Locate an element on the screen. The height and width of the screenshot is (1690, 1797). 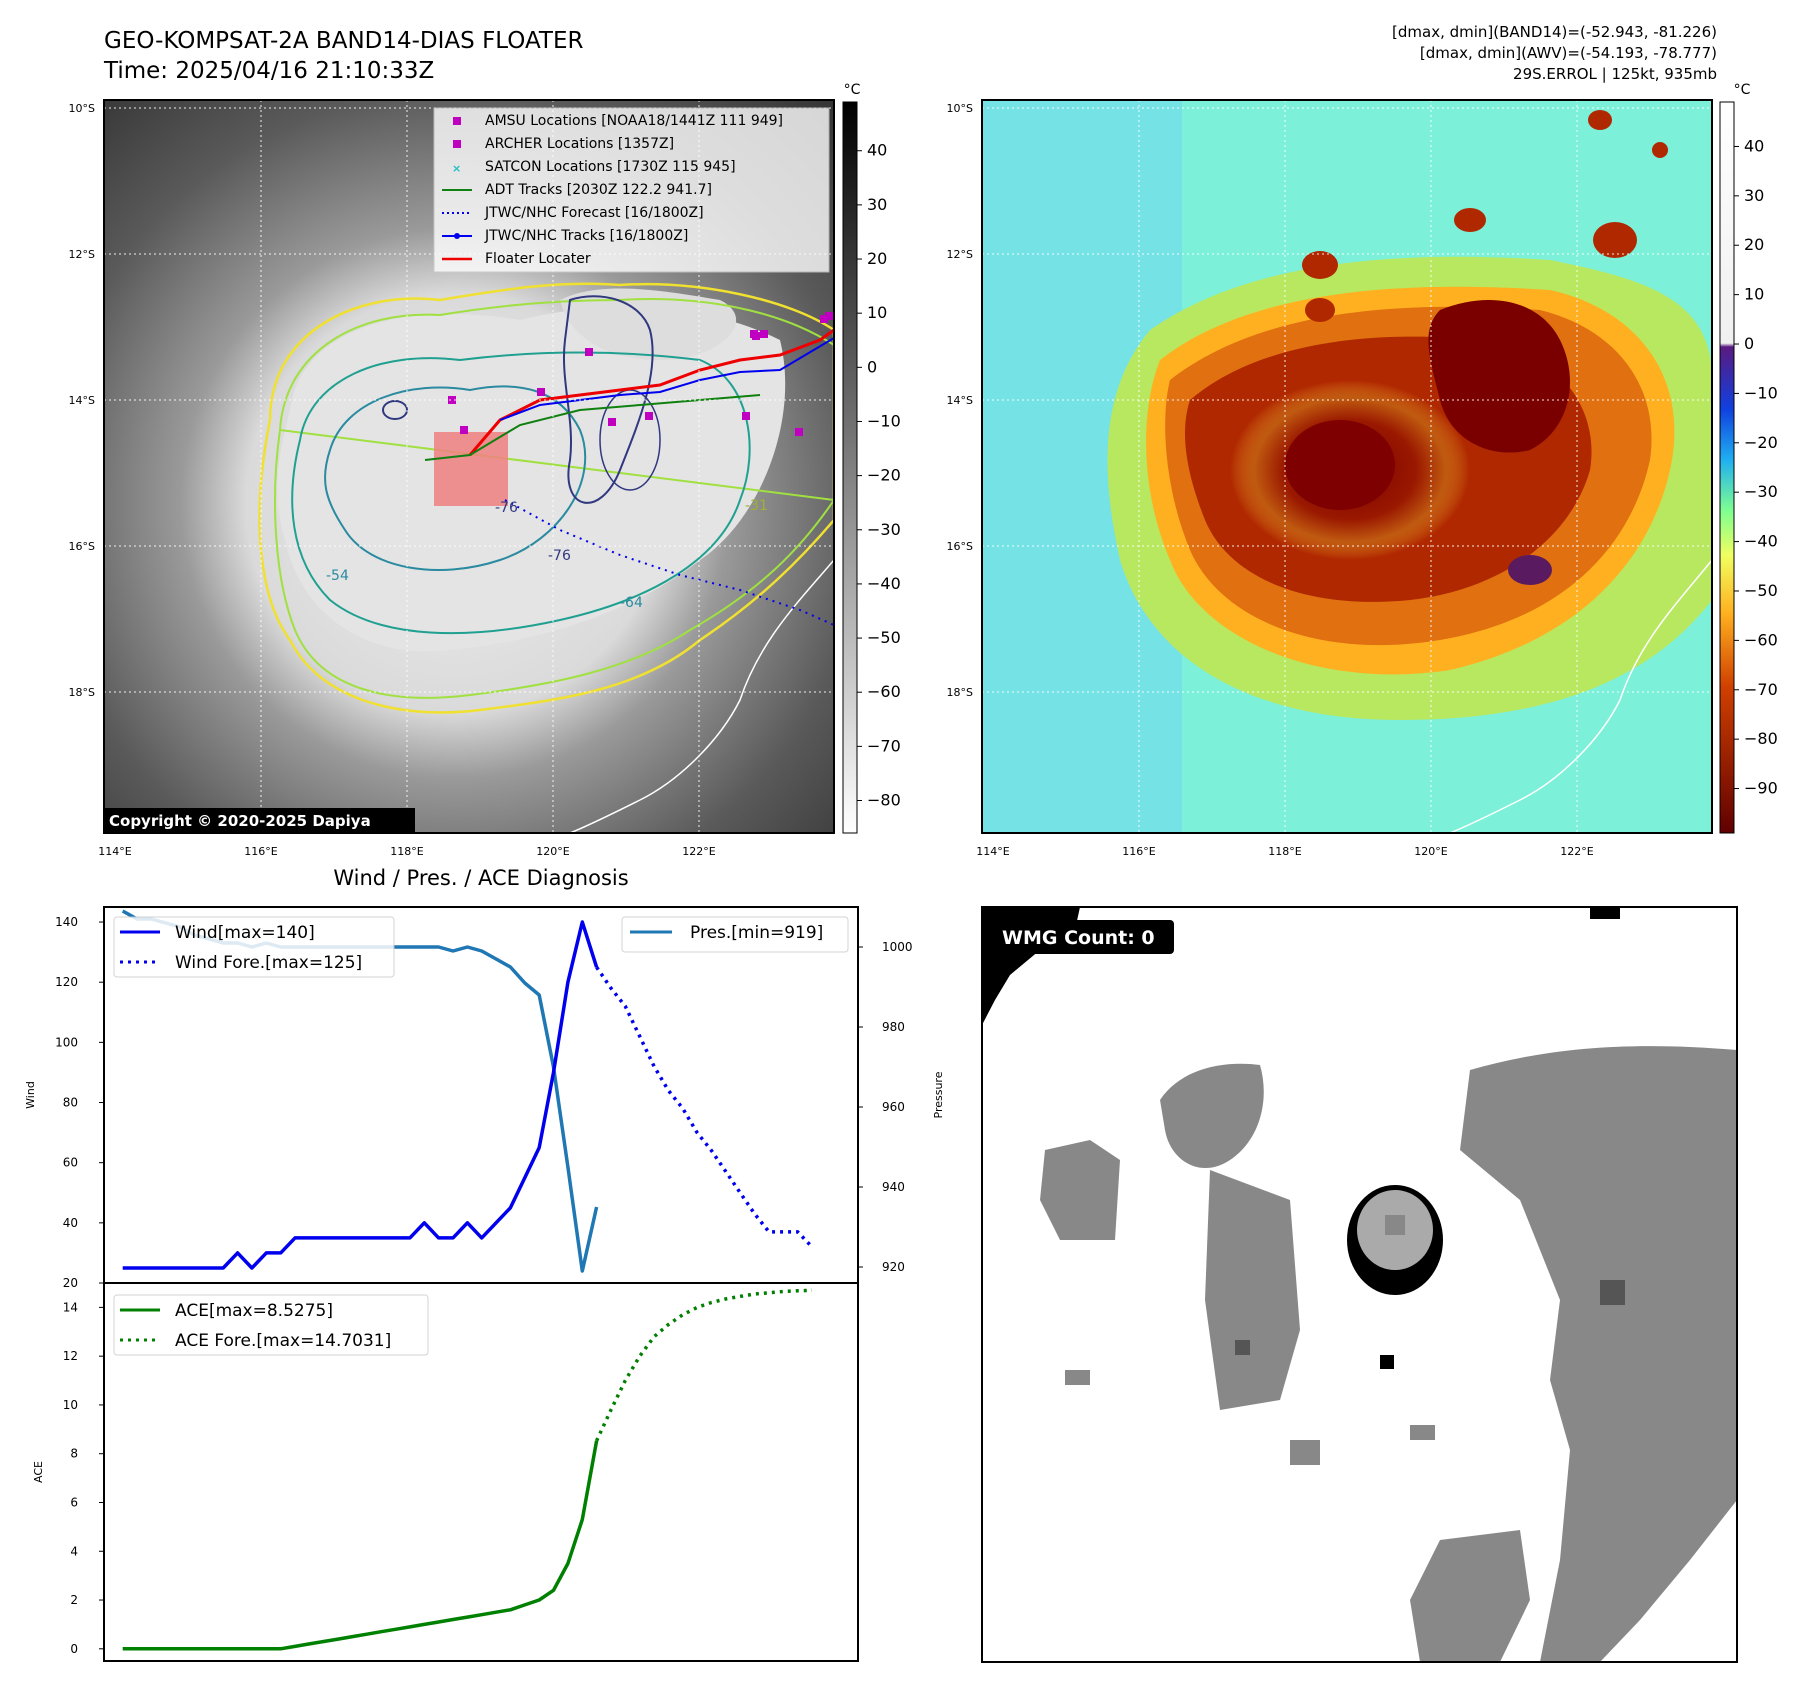
wmg-count-label: WMG Count: 0 is located at coordinates (1078, 938).